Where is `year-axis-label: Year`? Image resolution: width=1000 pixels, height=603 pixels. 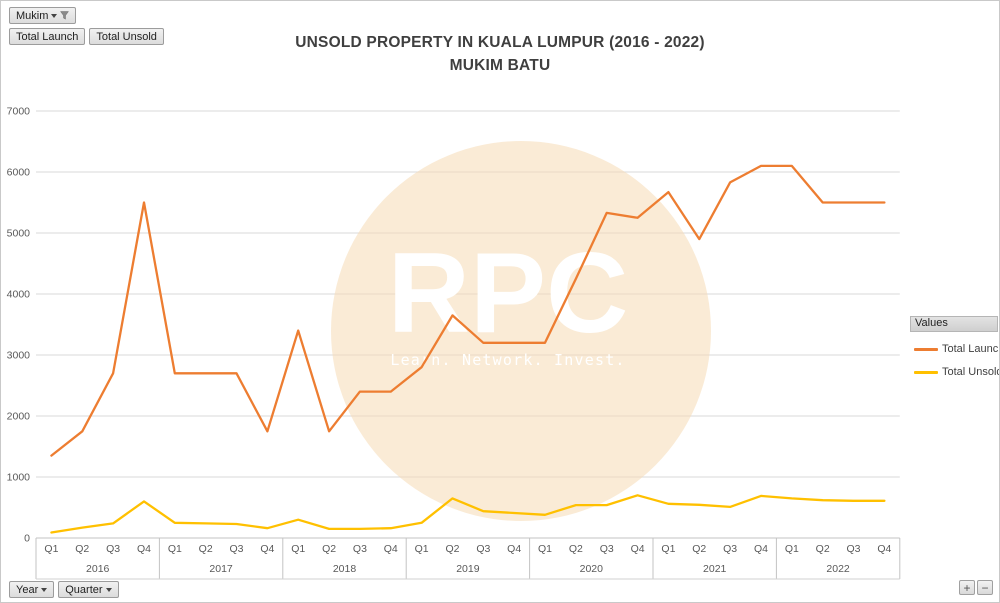 year-axis-label: Year is located at coordinates (27, 589).